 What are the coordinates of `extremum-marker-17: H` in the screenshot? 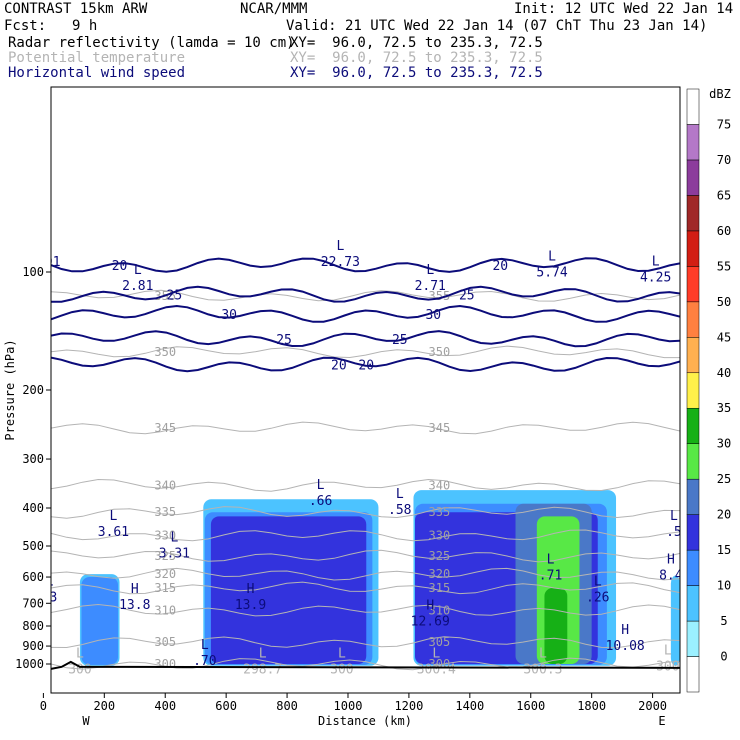 It's located at (430, 605).